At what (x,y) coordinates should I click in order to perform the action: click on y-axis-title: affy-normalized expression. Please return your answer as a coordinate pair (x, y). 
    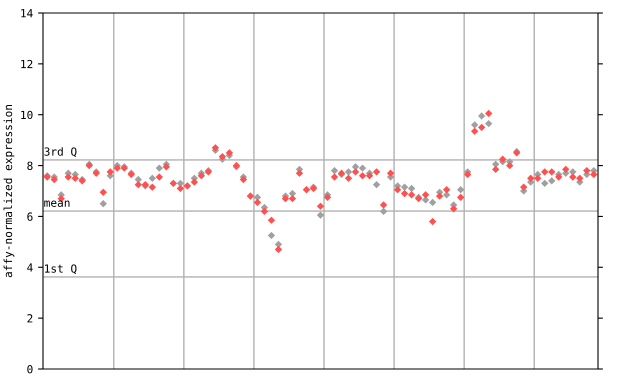
    Looking at the image, I should click on (9, 191).